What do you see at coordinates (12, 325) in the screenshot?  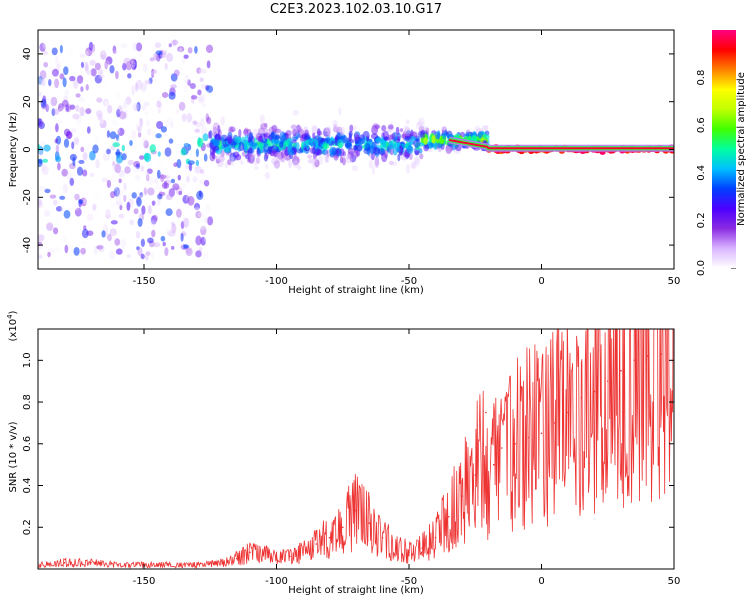 I see `y-exponent-label: (x104)` at bounding box center [12, 325].